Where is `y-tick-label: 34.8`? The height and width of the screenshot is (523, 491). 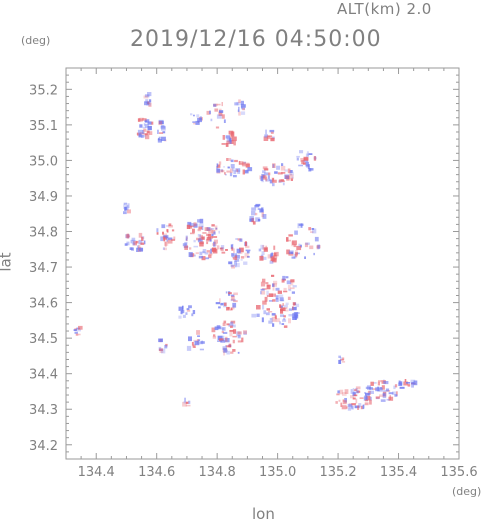
y-tick-label: 34.8 is located at coordinates (43, 233).